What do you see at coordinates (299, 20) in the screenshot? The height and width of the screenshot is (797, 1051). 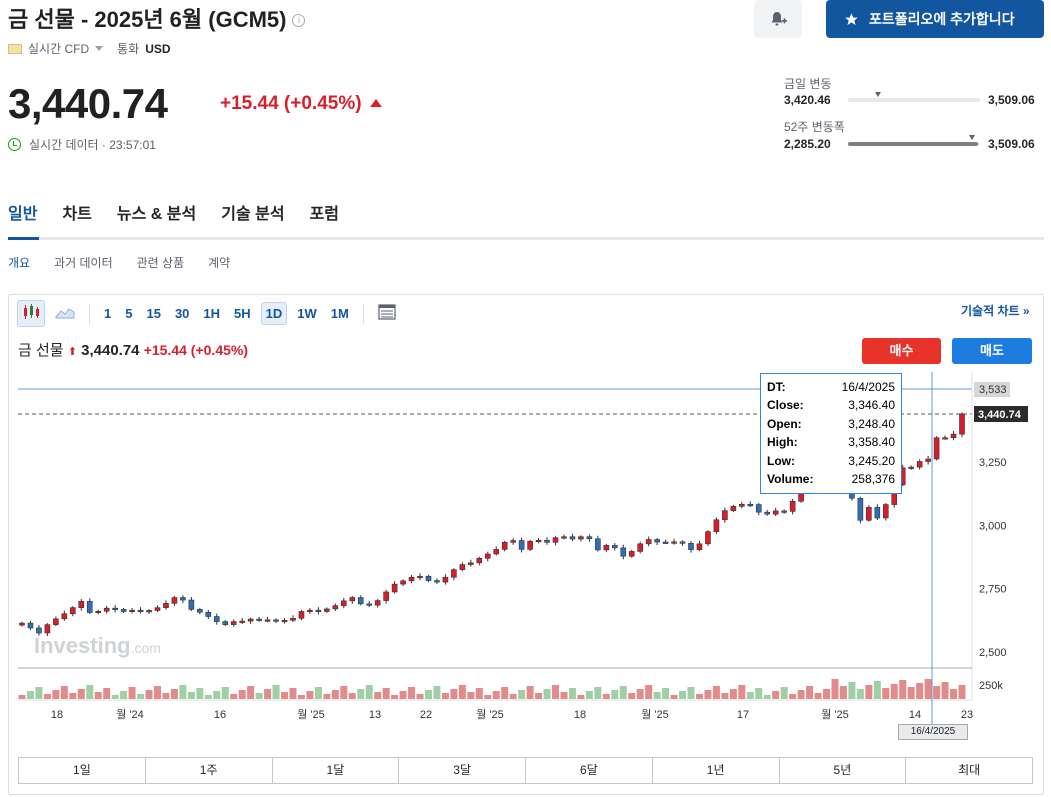 I see `info-icon: i` at bounding box center [299, 20].